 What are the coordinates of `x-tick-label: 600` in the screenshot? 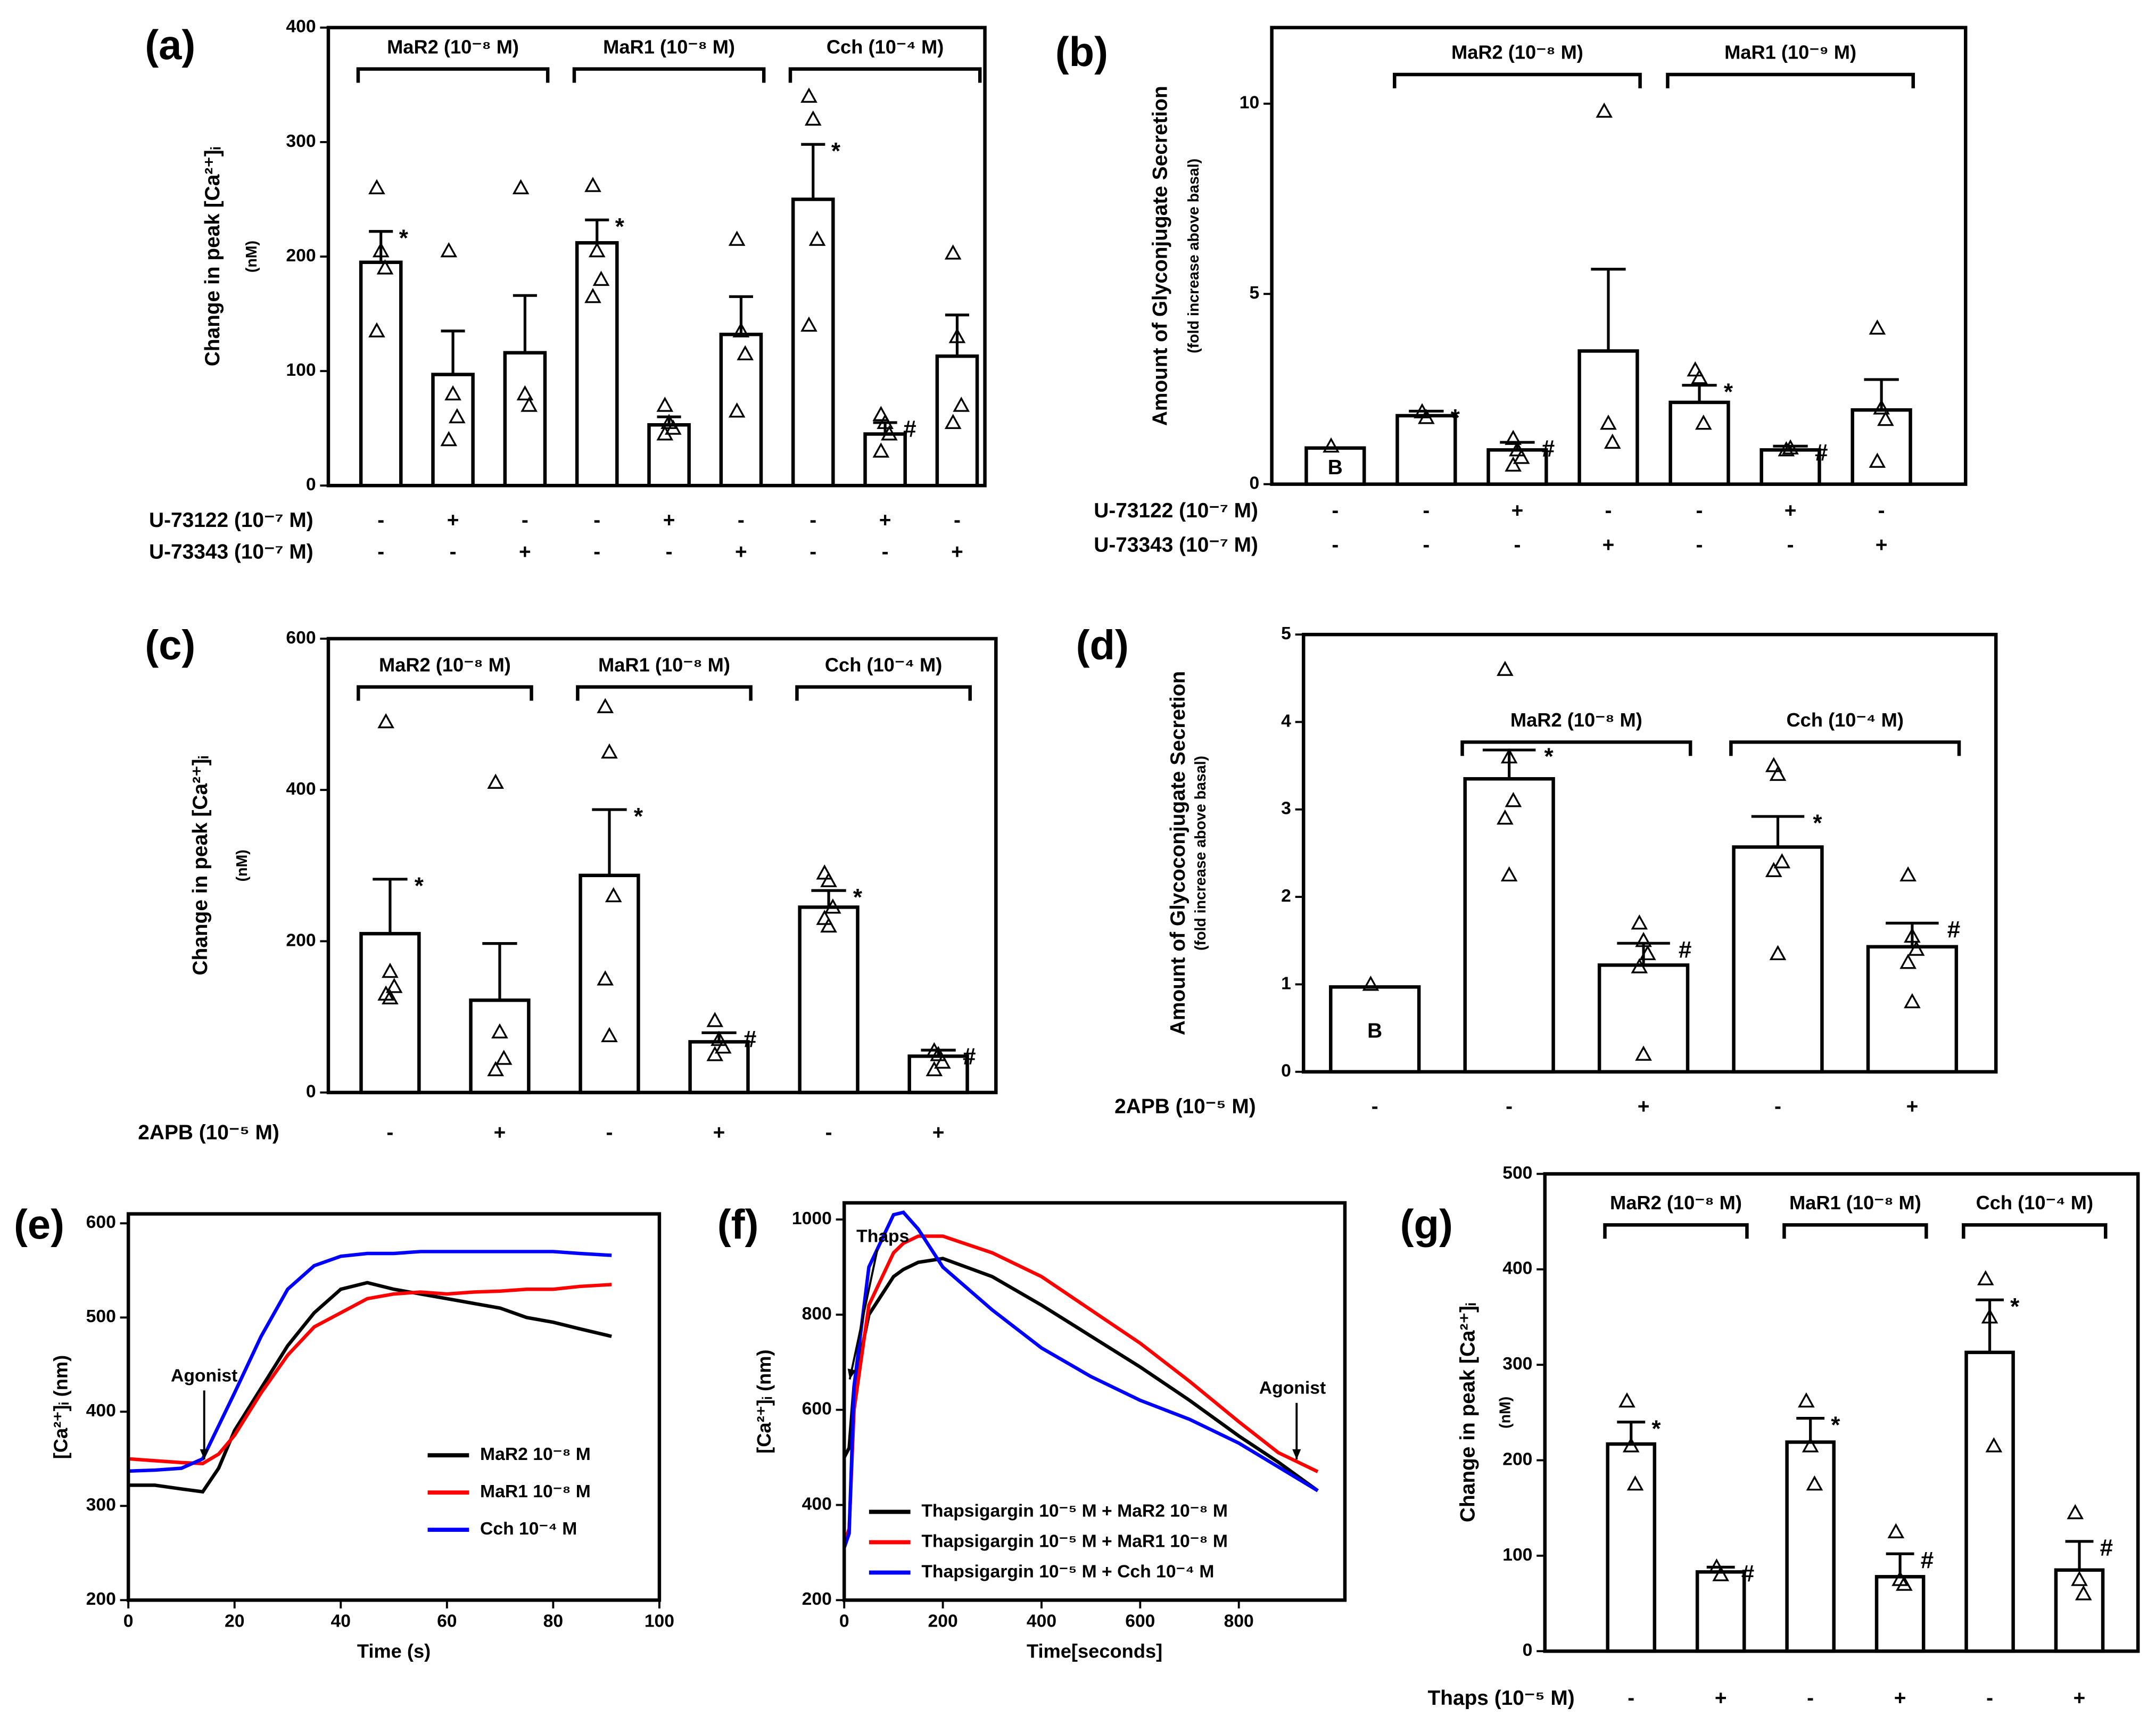 It's located at (1140, 1621).